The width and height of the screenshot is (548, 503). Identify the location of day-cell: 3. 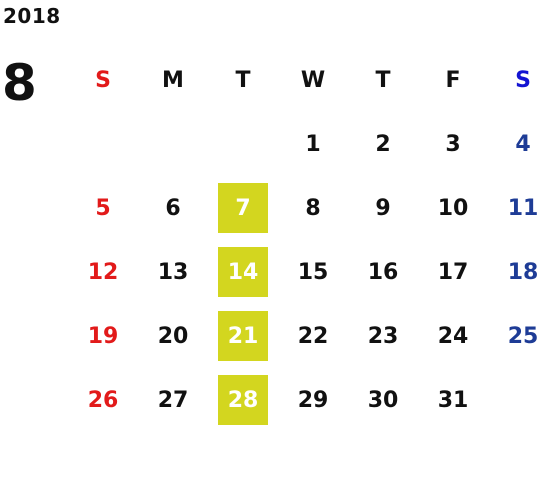
(453, 144).